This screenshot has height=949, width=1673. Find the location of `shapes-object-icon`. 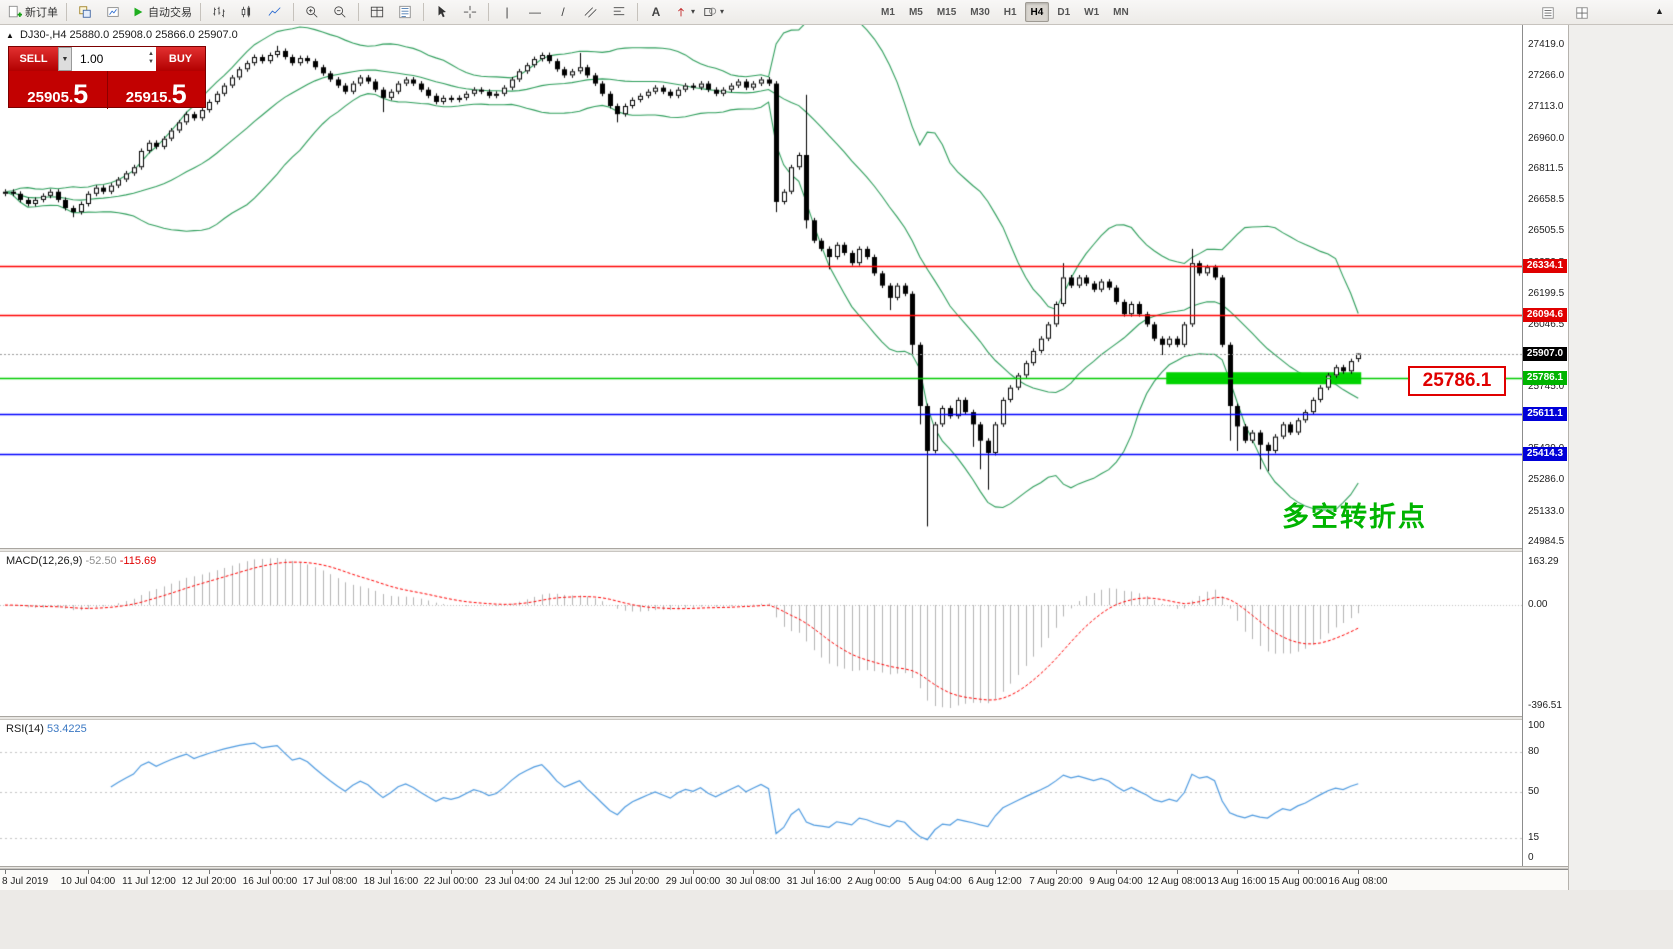

shapes-object-icon is located at coordinates (710, 11).